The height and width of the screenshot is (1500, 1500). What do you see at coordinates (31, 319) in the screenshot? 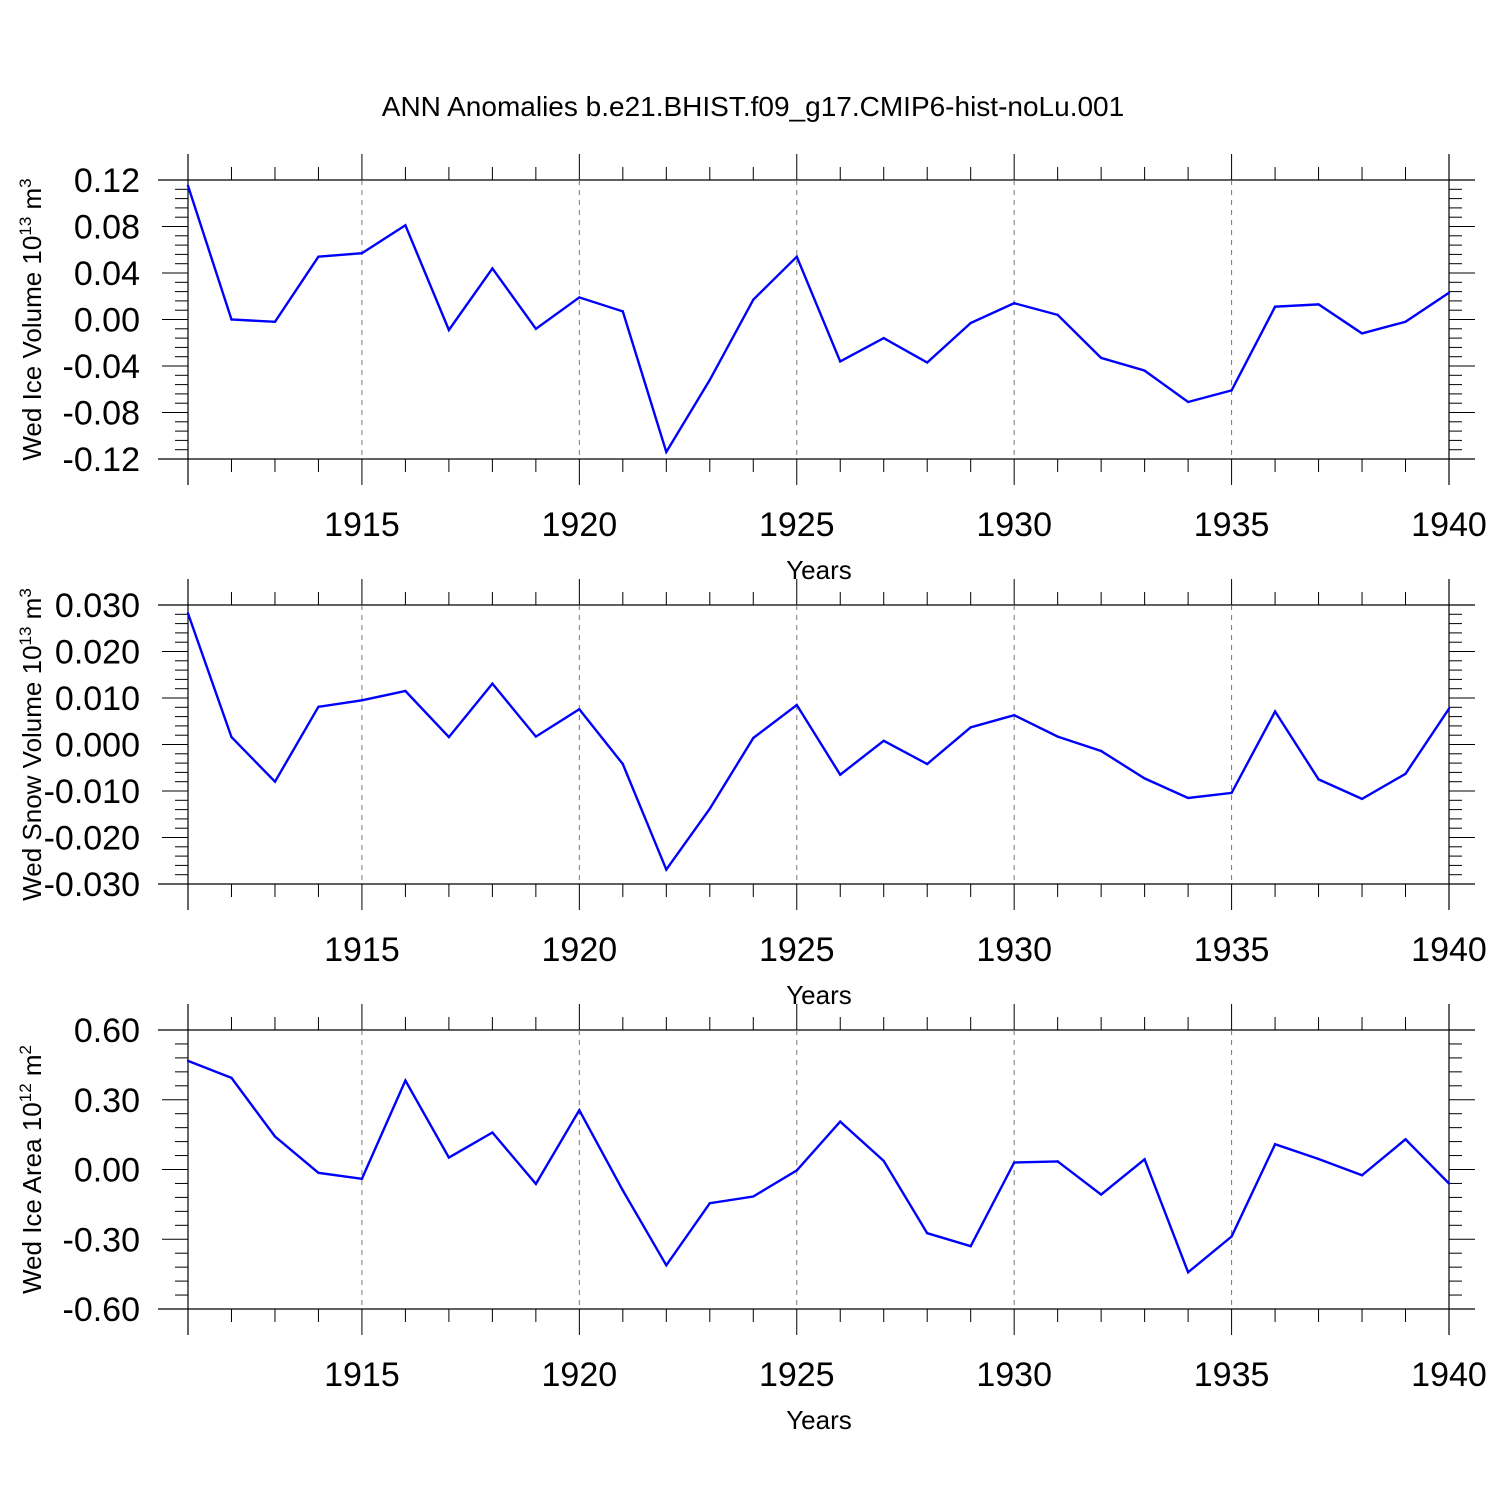
I see `y-axis-label: Wed Ice Volume 1013 m3` at bounding box center [31, 319].